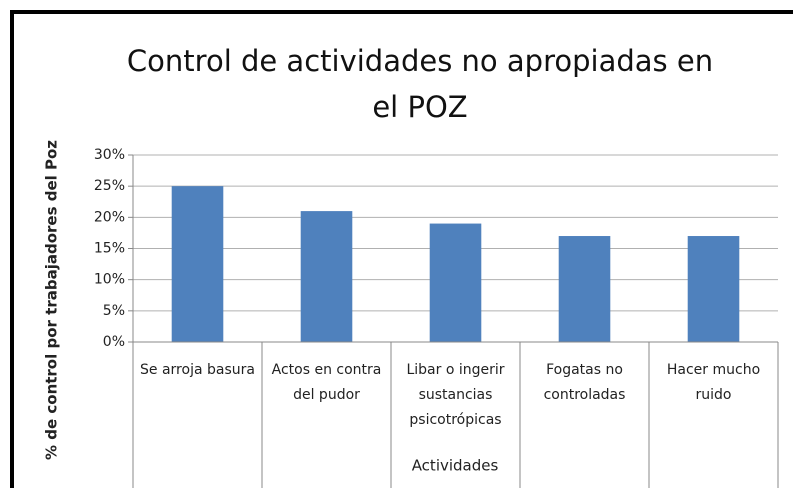  Describe the element at coordinates (109, 186) in the screenshot. I see `y-tick-label: 25%` at that location.